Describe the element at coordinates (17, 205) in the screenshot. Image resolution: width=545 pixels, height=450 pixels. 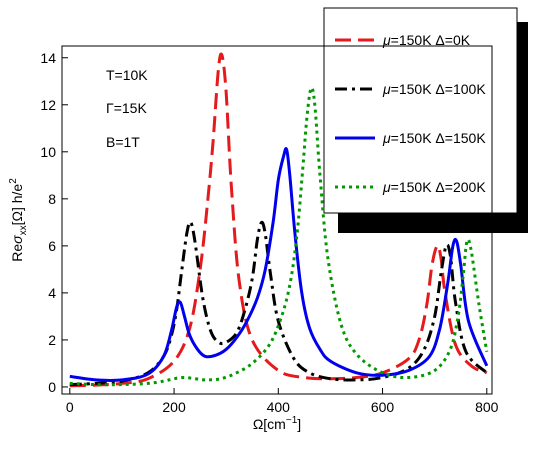
I see `y-axis-label-mid: [Ω] h/e` at that location.